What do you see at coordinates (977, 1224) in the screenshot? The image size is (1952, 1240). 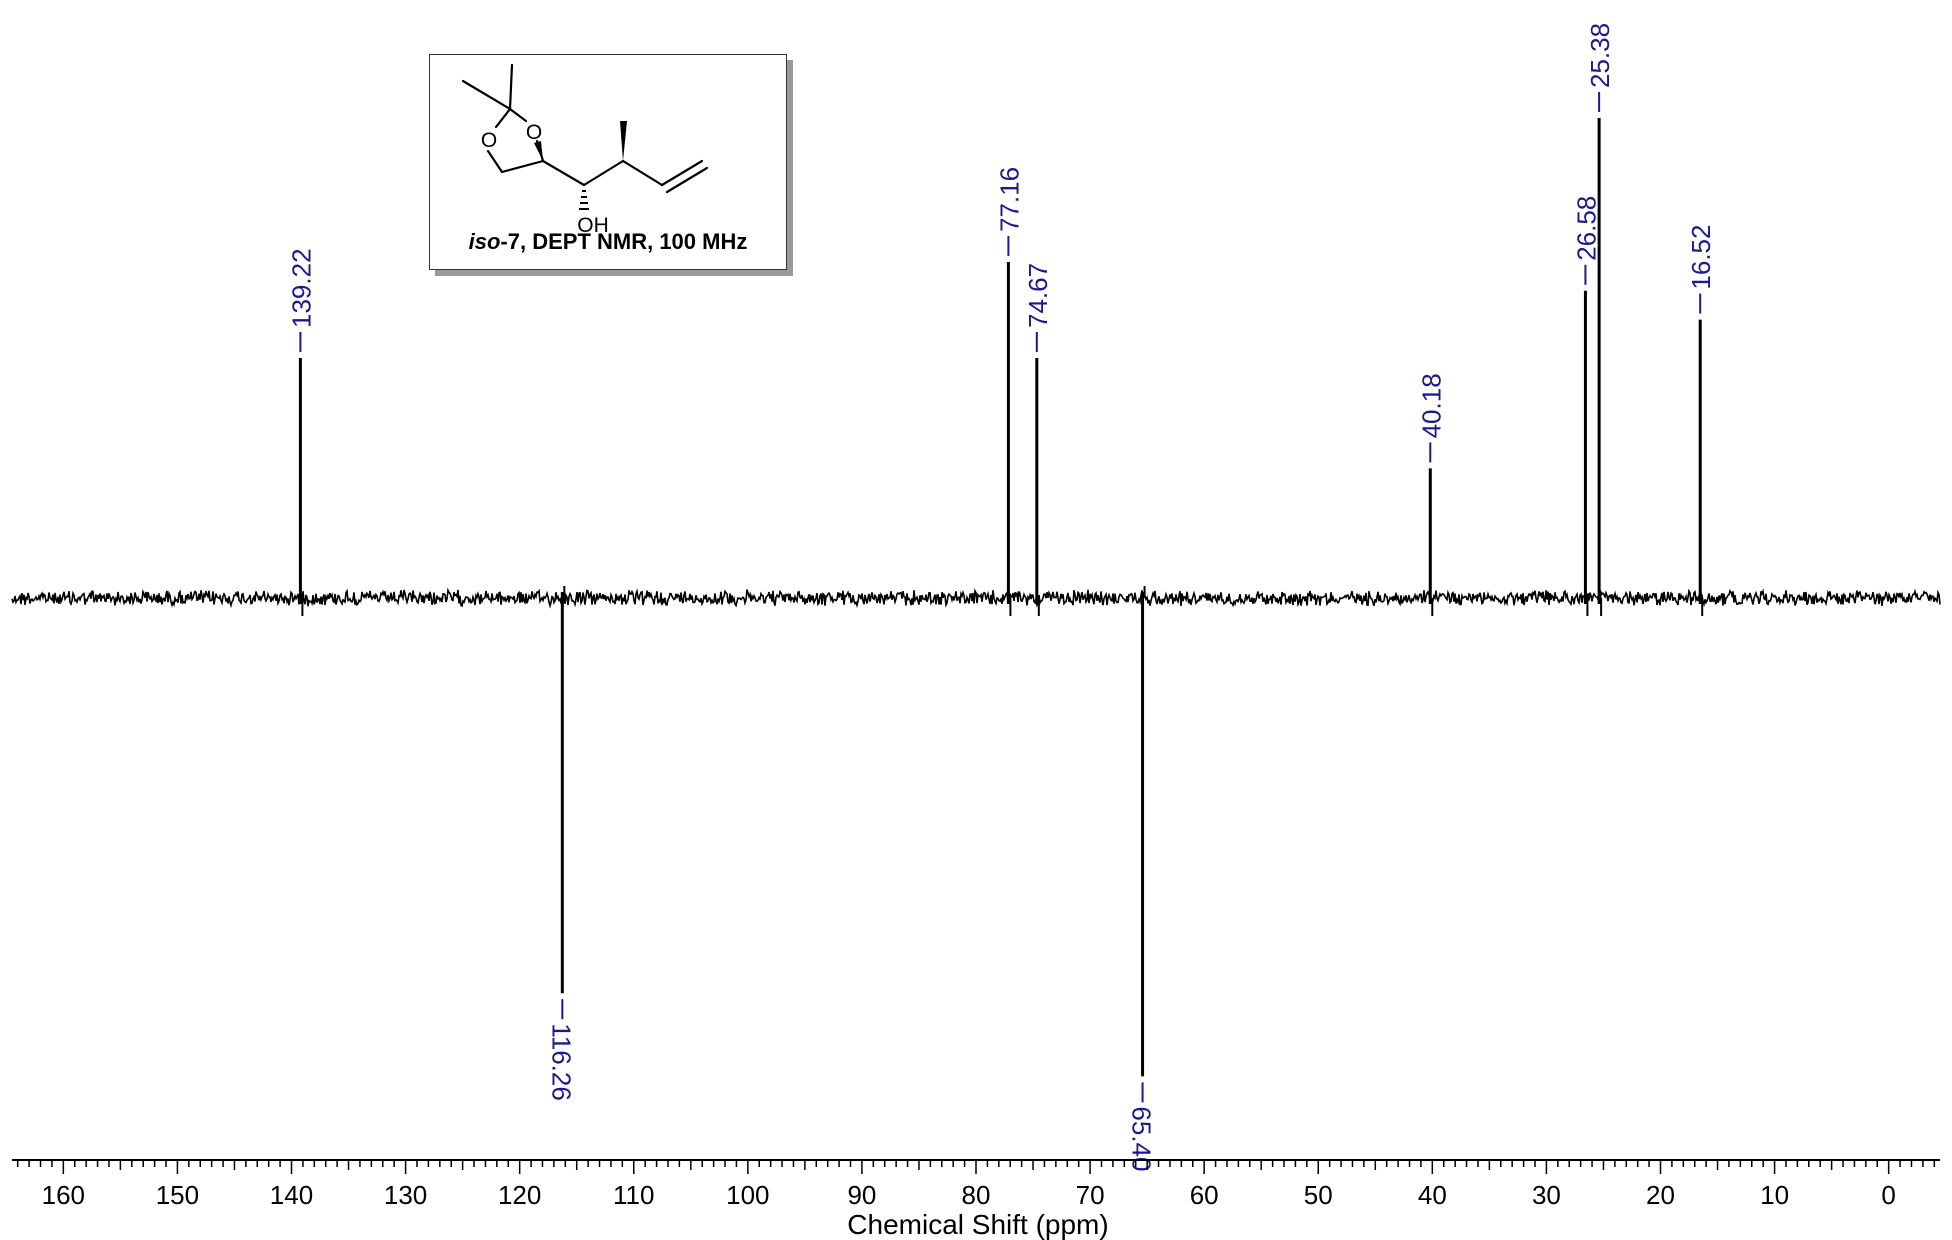 I see `x-axis-title: Chemical Shift (ppm)` at bounding box center [977, 1224].